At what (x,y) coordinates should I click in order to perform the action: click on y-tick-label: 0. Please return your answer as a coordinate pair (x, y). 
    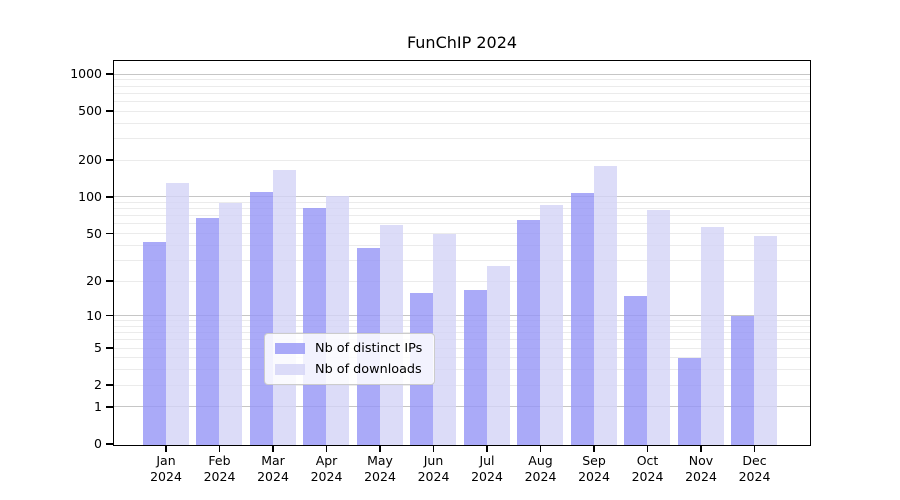
    Looking at the image, I should click on (98, 443).